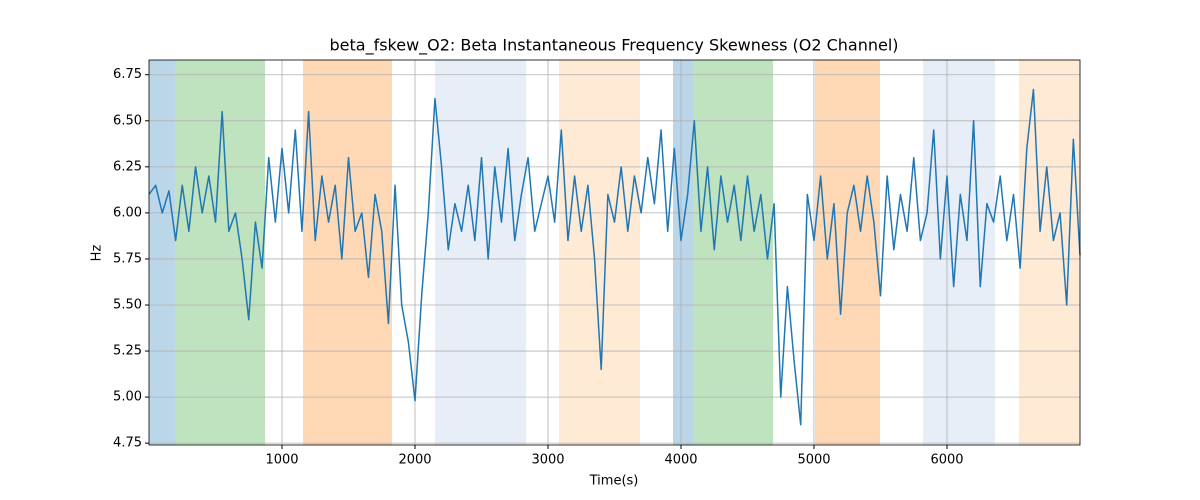  I want to click on y-tick-label: 6.75, so click(127, 74).